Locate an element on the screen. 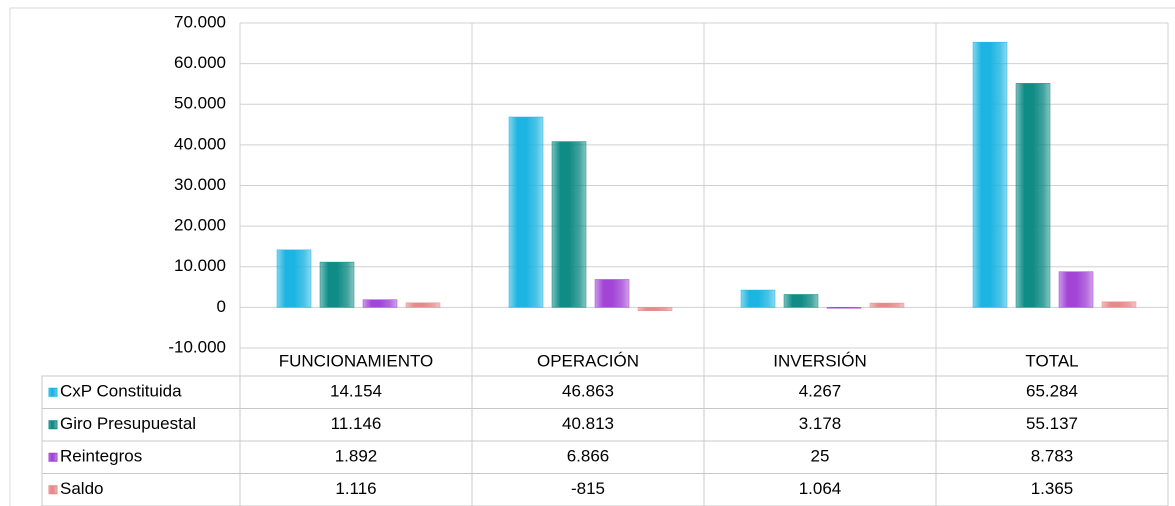  y-tick-label: -10.000 is located at coordinates (197, 346).